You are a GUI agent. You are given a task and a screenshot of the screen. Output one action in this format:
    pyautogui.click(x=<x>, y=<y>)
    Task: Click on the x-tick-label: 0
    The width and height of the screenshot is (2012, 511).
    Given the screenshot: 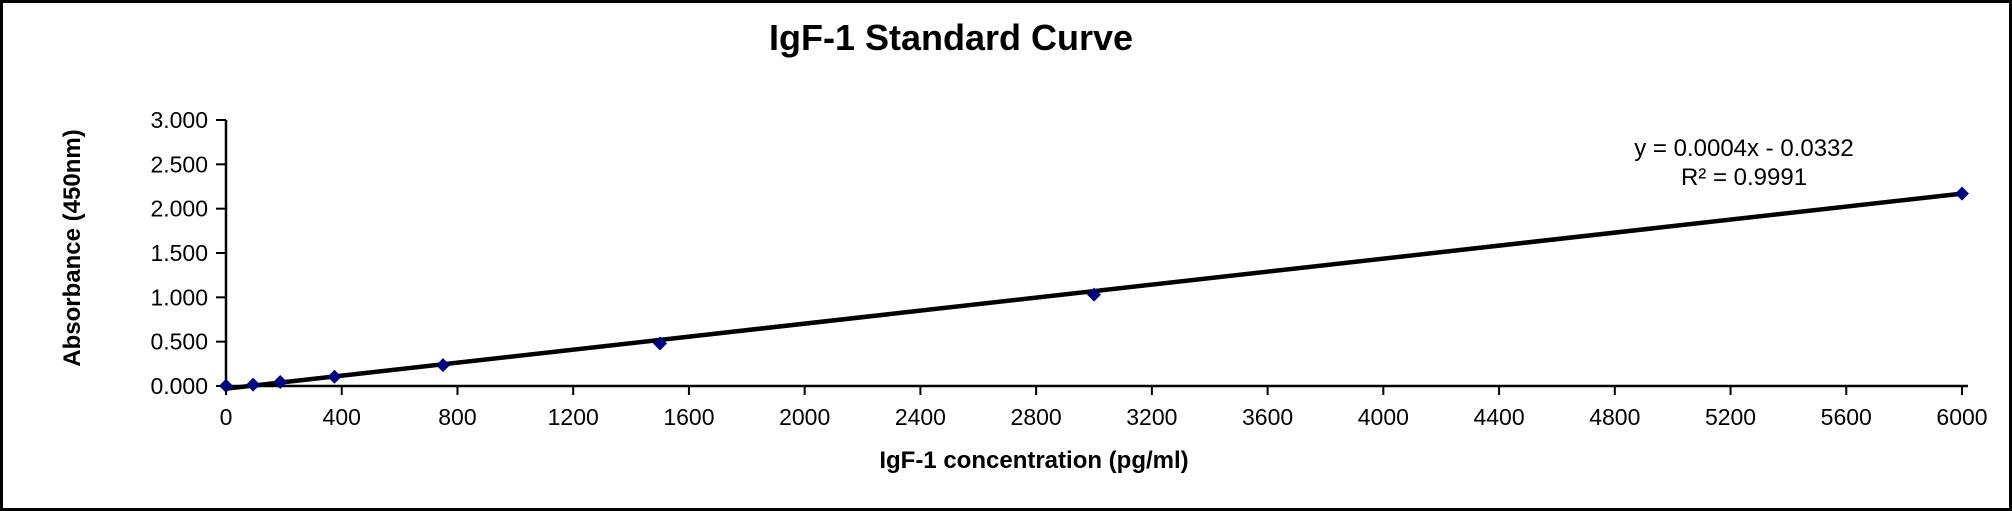 What is the action you would take?
    pyautogui.click(x=226, y=417)
    